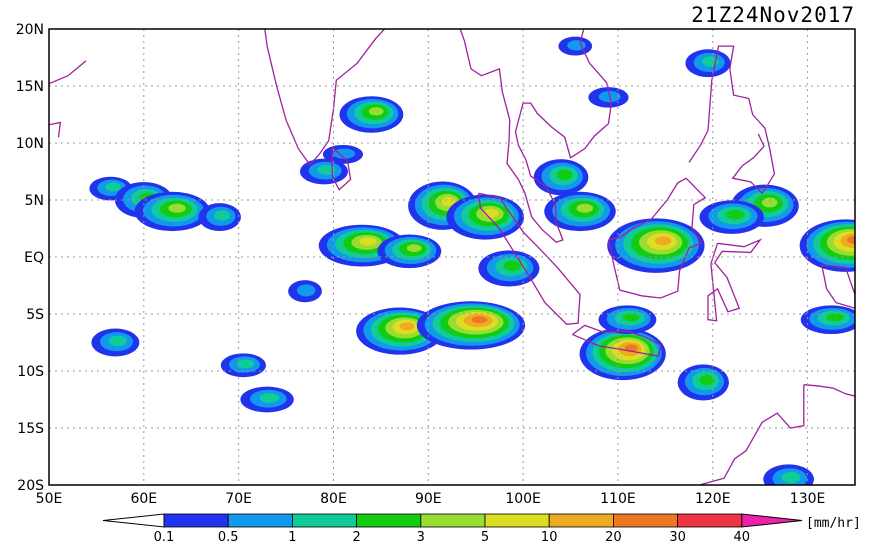 Image resolution: width=880 pixels, height=544 pixels. I want to click on longitude-labels: 50E 60E 70E 80E 90E 100E 110E 120E 130E, so click(431, 499).